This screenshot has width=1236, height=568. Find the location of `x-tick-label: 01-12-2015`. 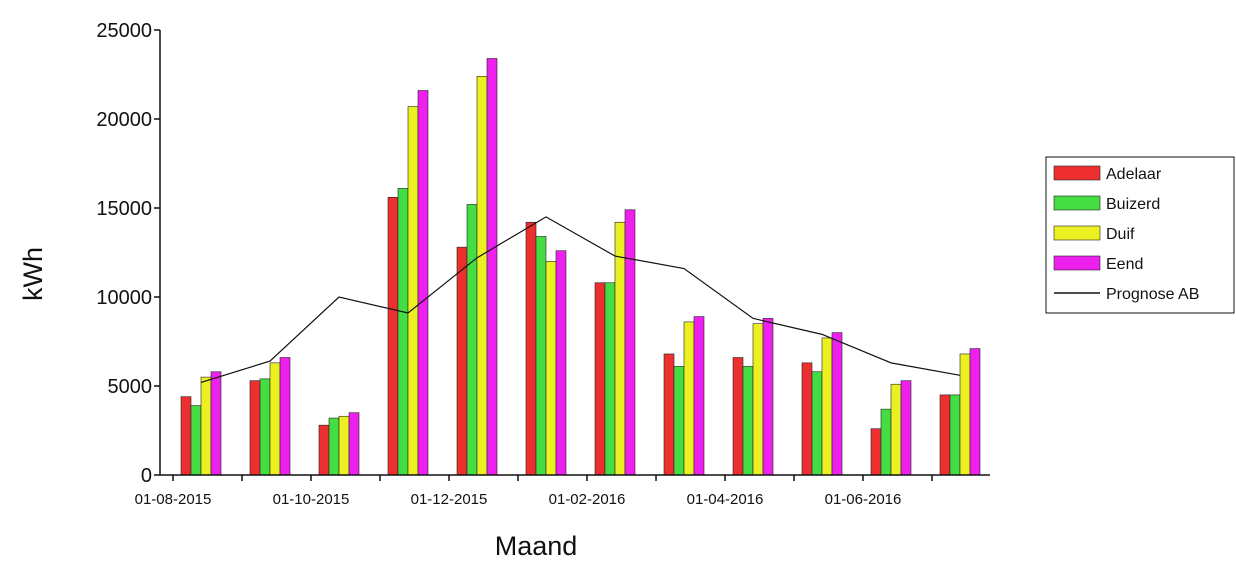

x-tick-label: 01-12-2015 is located at coordinates (449, 499).